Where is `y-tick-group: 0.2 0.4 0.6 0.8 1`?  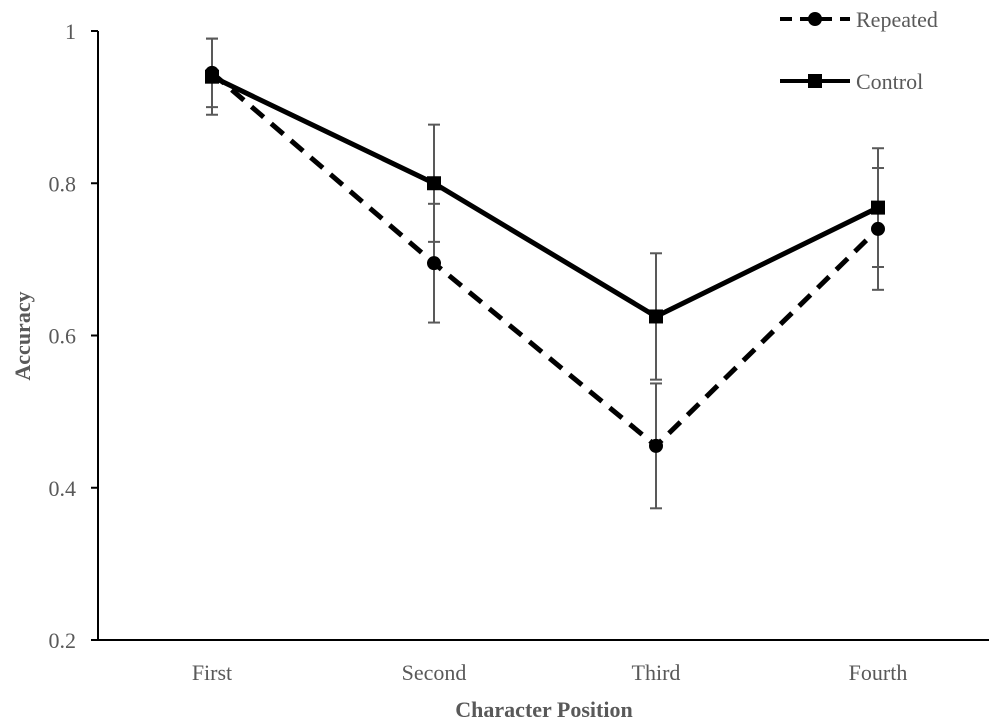
y-tick-group: 0.2 0.4 0.6 0.8 1 is located at coordinates (73, 336).